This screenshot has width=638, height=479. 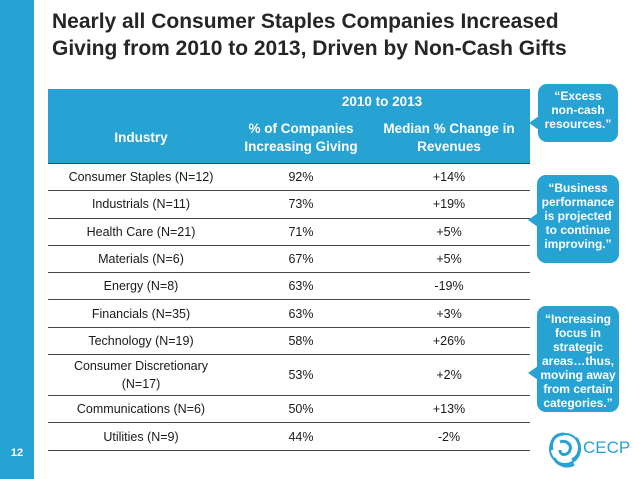 What do you see at coordinates (141, 409) in the screenshot?
I see `industry-cell: Communications (N=6)` at bounding box center [141, 409].